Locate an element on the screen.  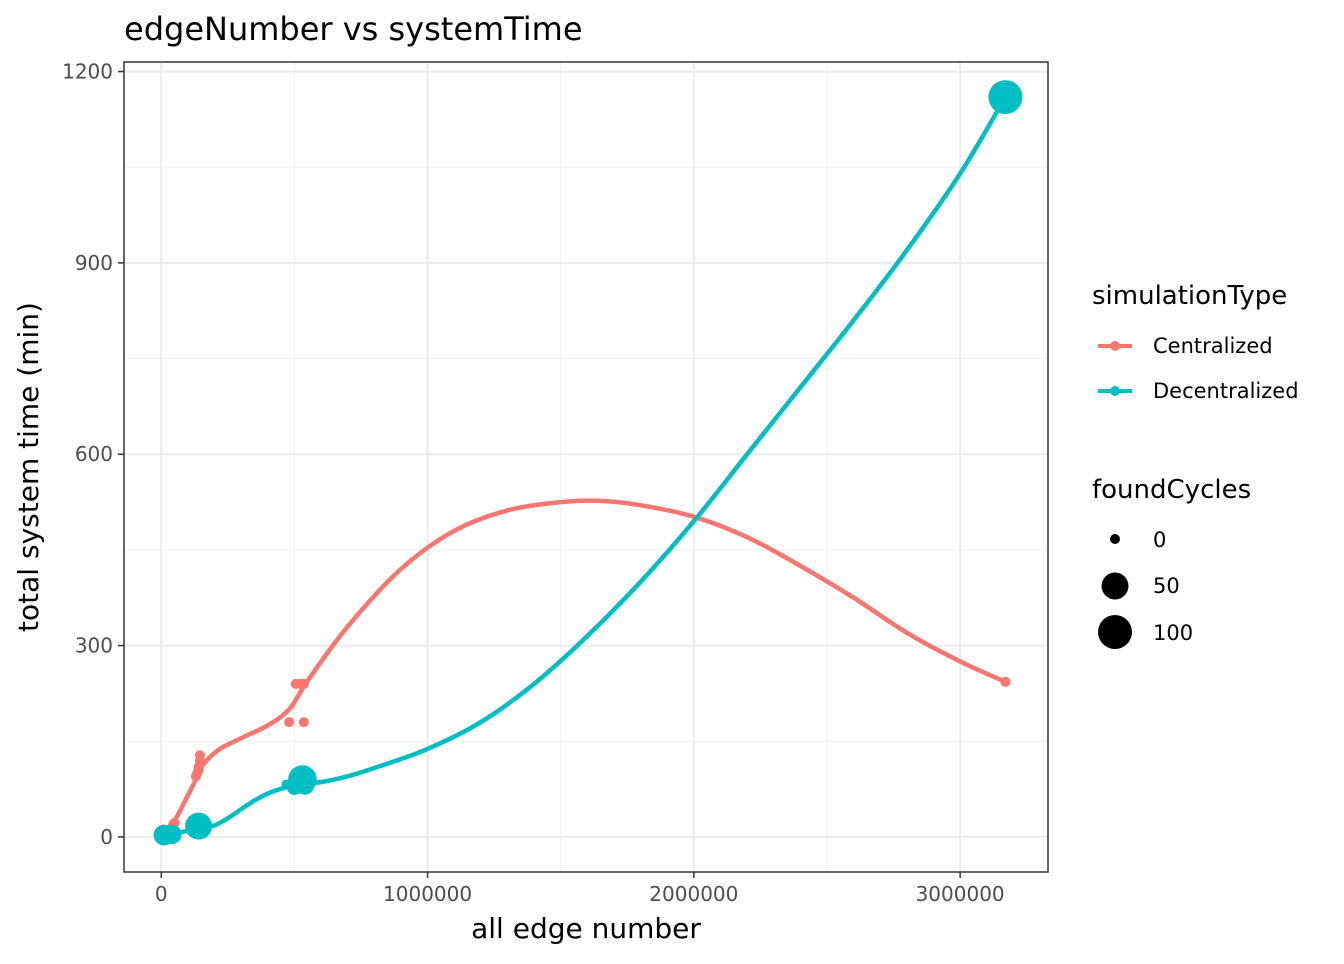
y-axis: 0 300 600 900 1200 is located at coordinates (93, 454).